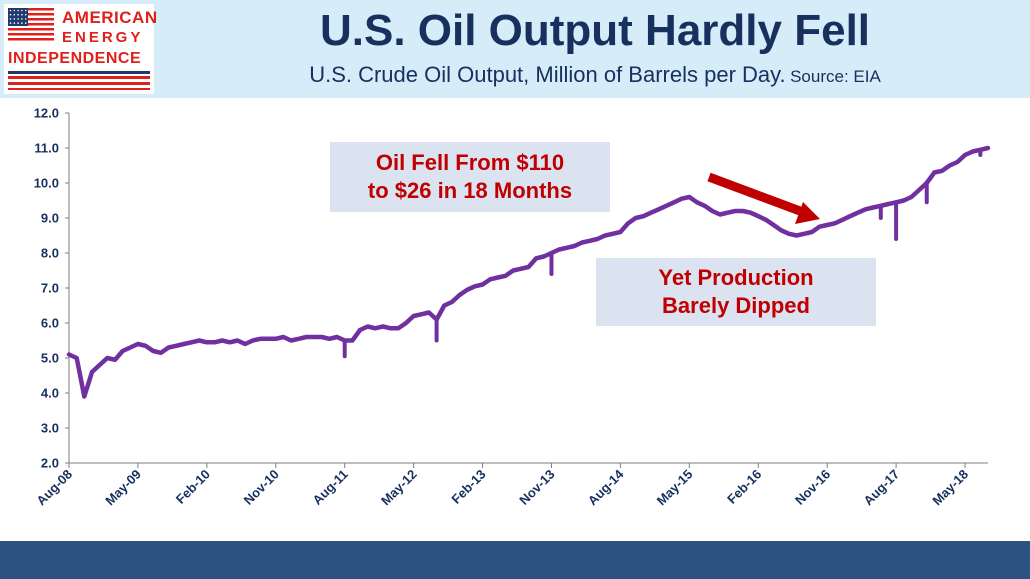 The image size is (1030, 579). Describe the element at coordinates (50, 358) in the screenshot. I see `y-tick-label: 5.0` at that location.